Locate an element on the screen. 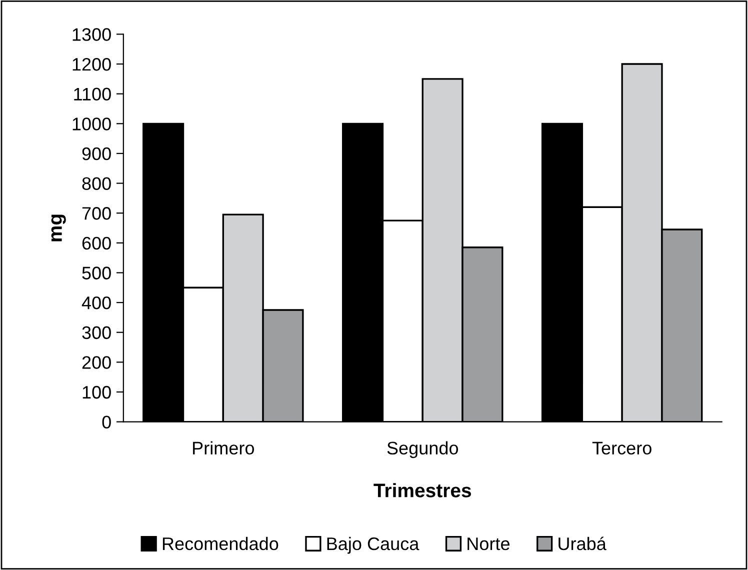  legend-label: Urabá is located at coordinates (582, 543).